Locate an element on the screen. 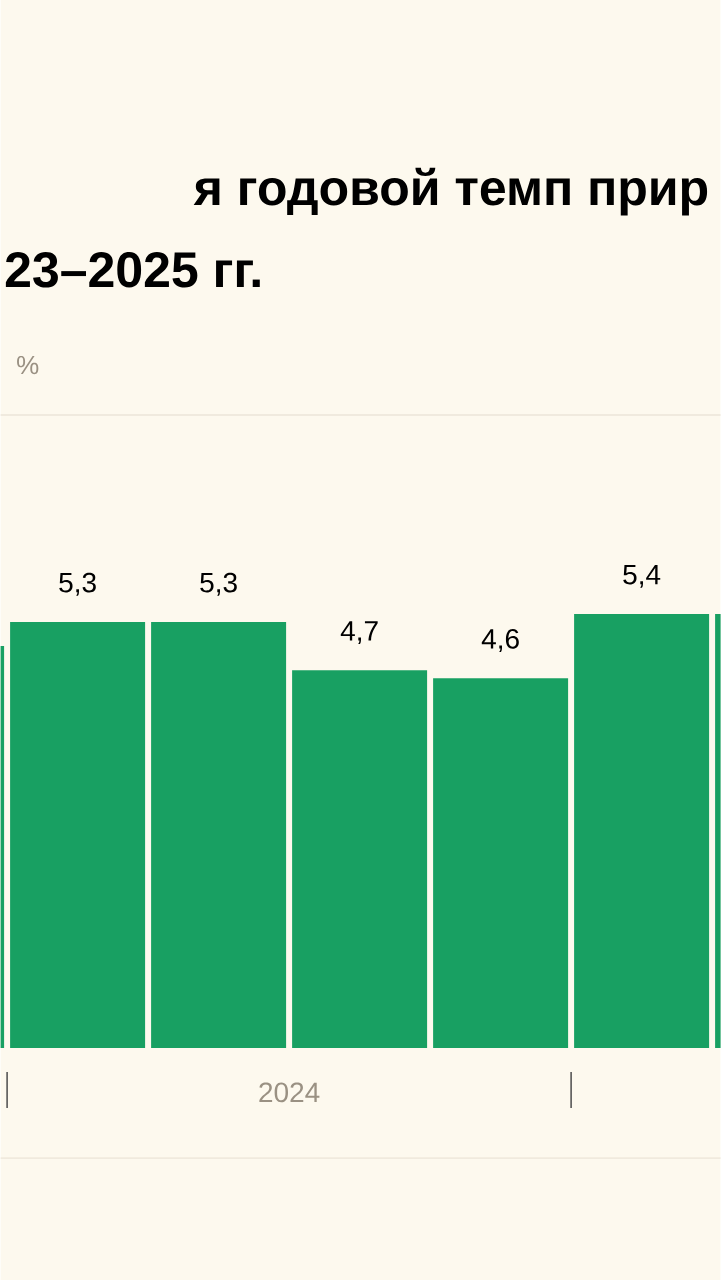  data-label: 4,7 is located at coordinates (359, 633).